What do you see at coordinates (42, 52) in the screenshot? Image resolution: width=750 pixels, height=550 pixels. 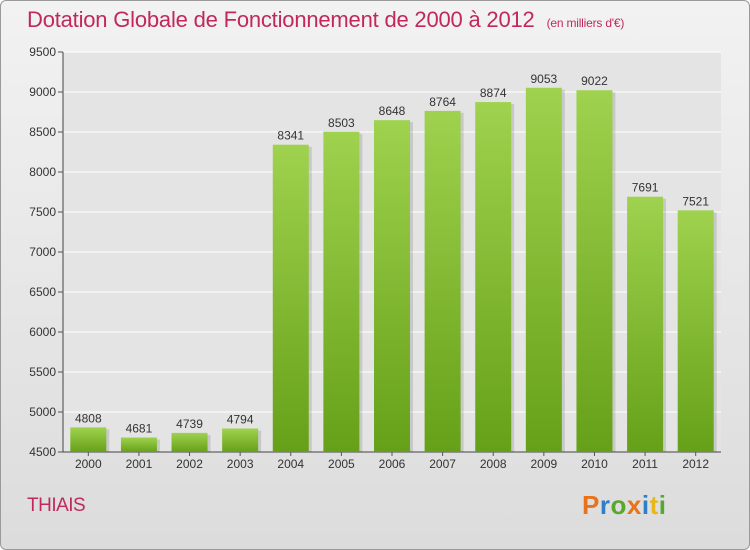 I see `y-tick-label: 9500` at bounding box center [42, 52].